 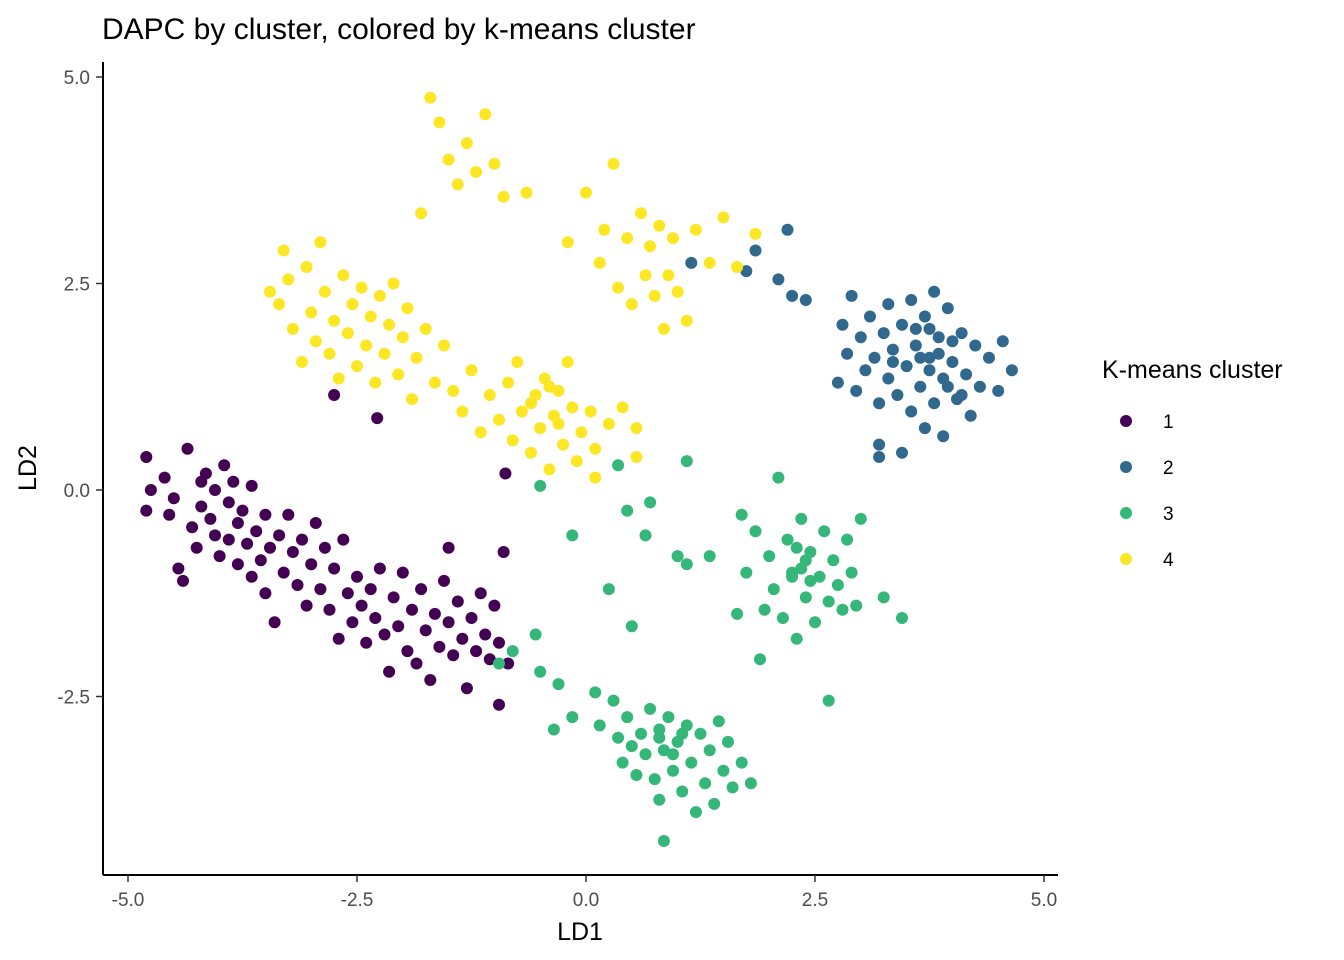 I want to click on x-tick-label: 0.0, so click(x=586, y=900).